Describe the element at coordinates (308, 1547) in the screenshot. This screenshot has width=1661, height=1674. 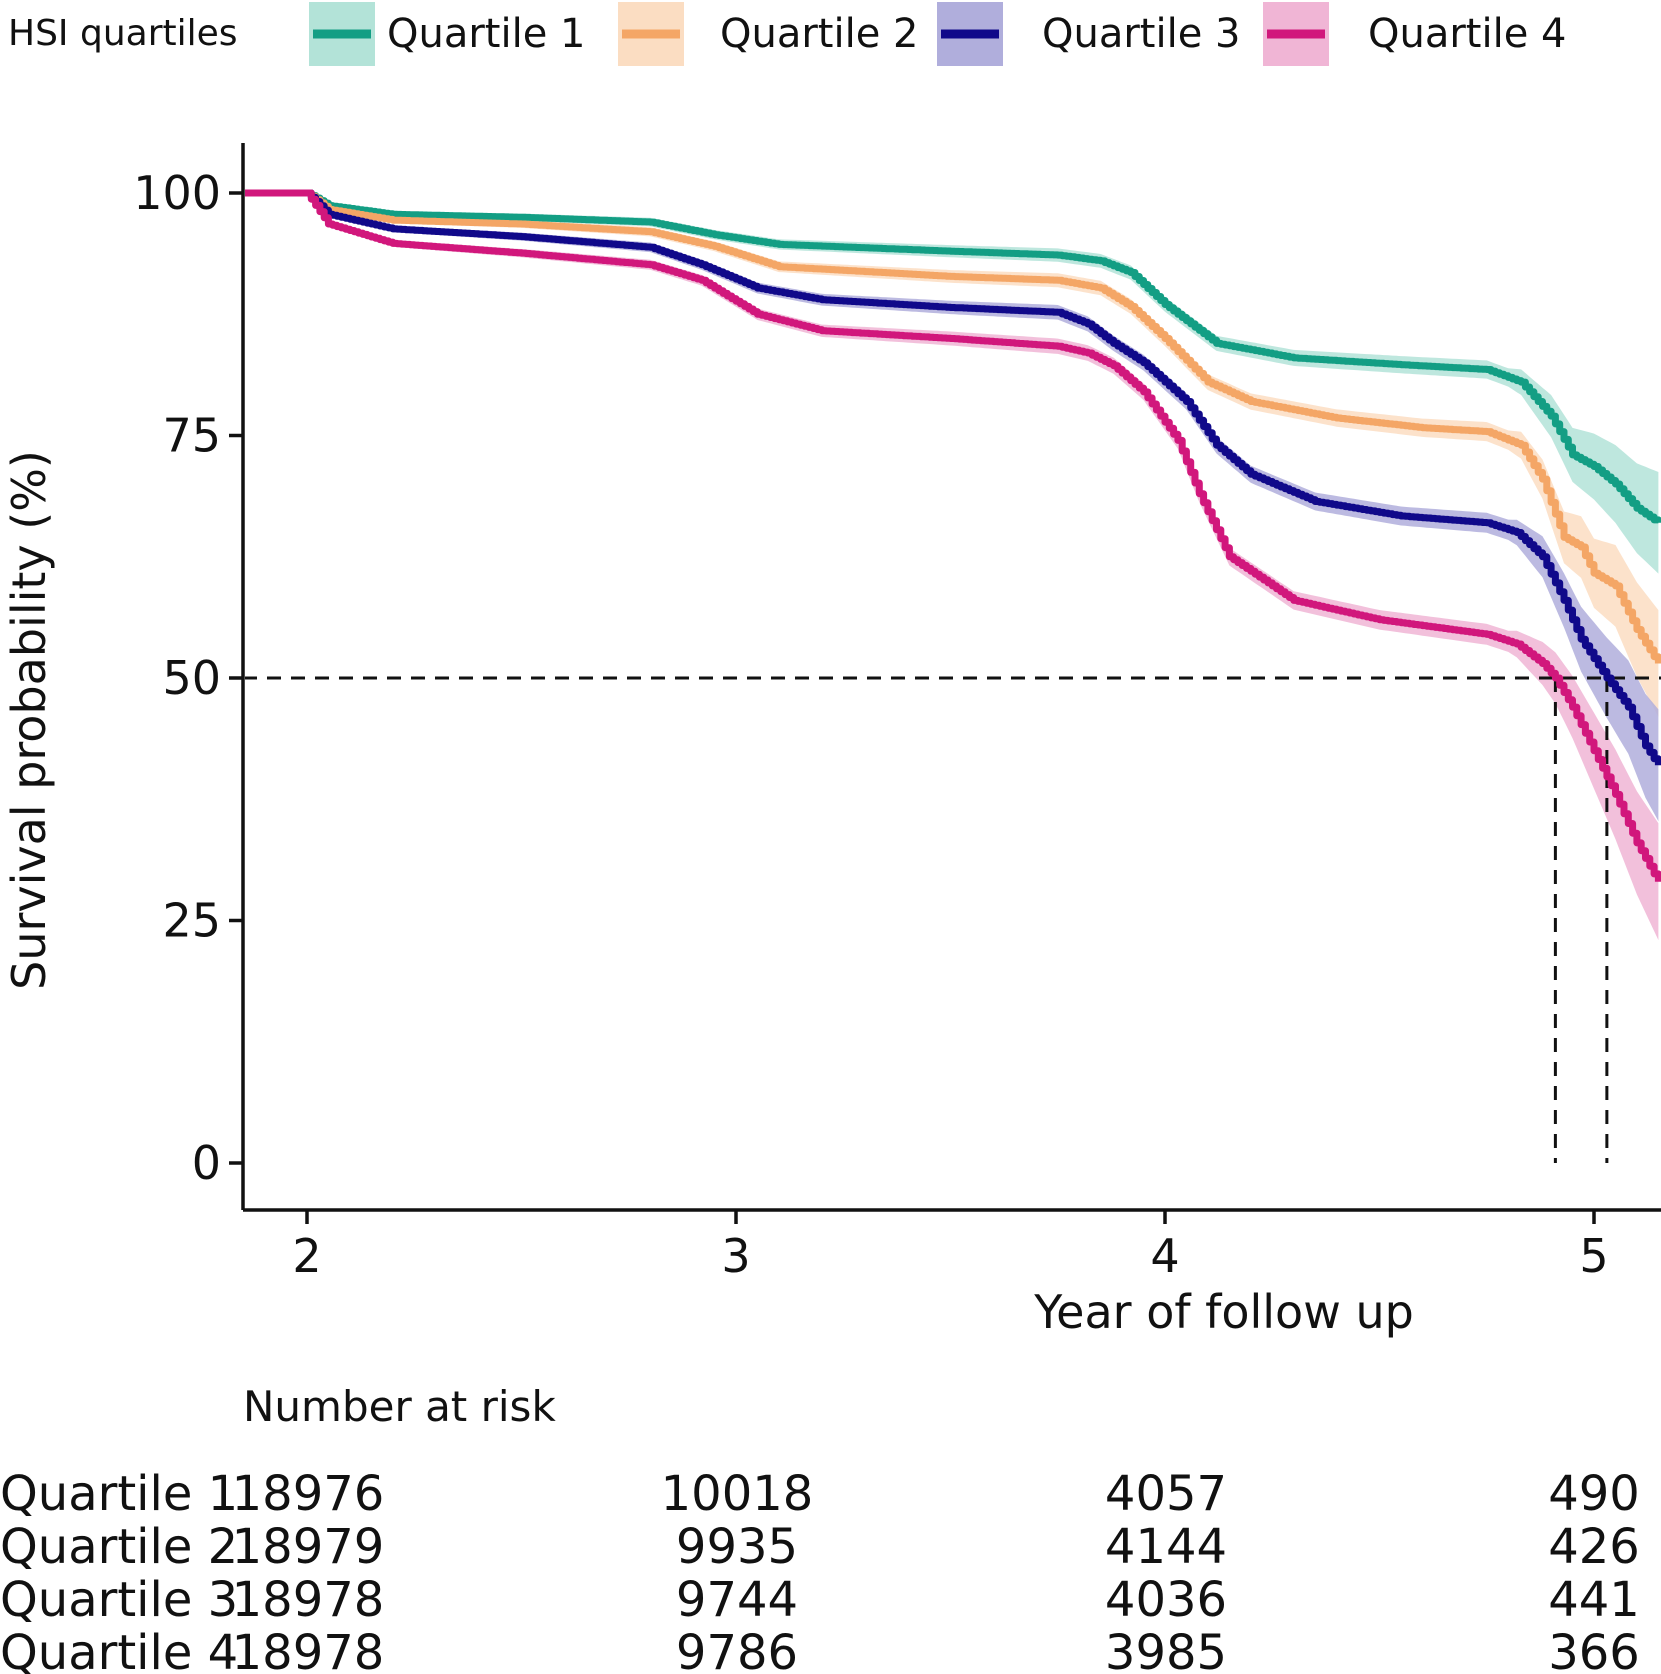
I see `risk-cell: 18979` at that location.